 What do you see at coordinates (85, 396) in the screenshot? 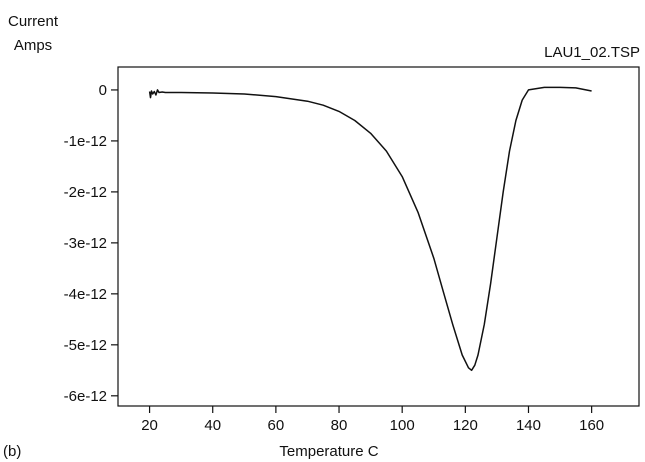
I see `y-tick-label: -6e-12` at bounding box center [85, 396].